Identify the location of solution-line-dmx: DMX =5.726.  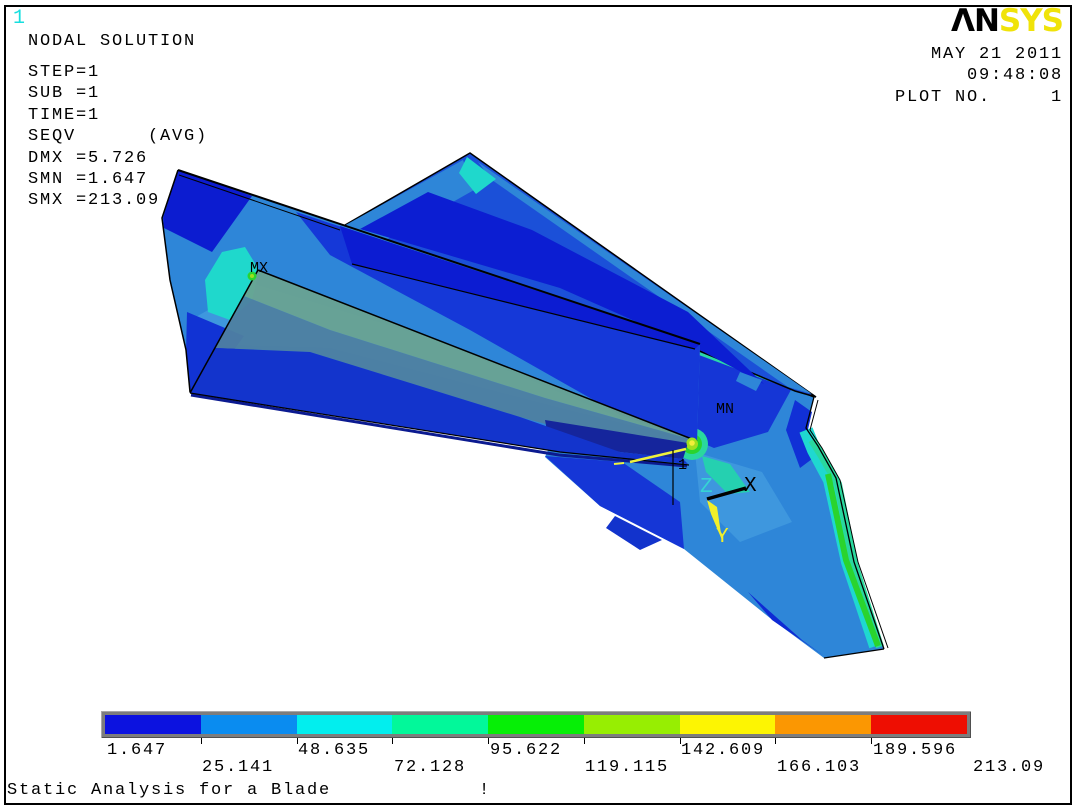
(88, 158).